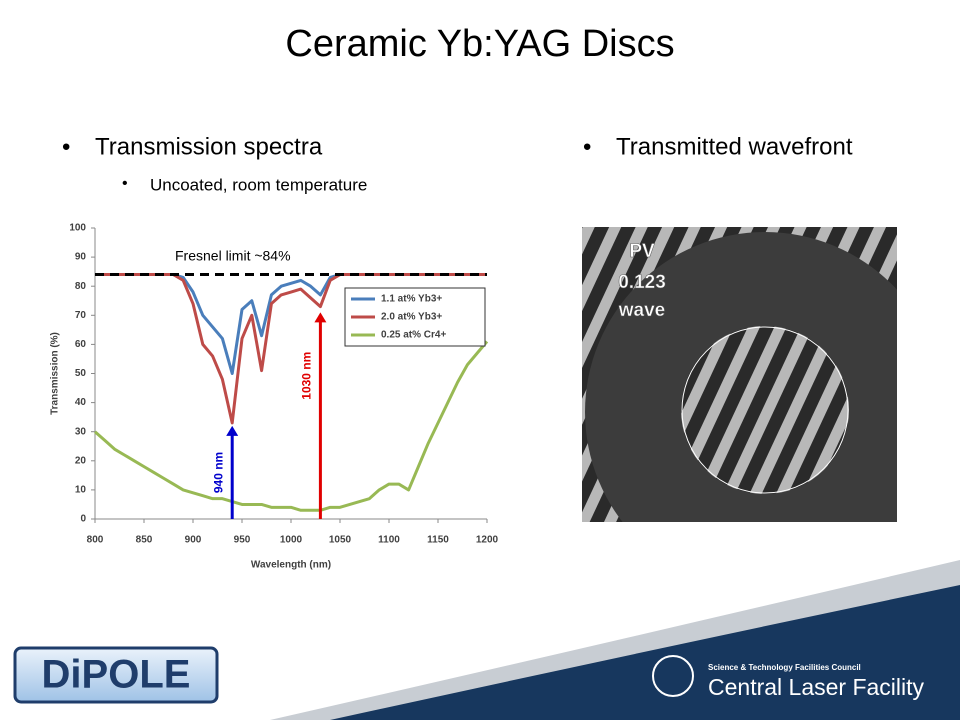 The width and height of the screenshot is (960, 720). What do you see at coordinates (81, 257) in the screenshot?
I see `y-tick-label: 90` at bounding box center [81, 257].